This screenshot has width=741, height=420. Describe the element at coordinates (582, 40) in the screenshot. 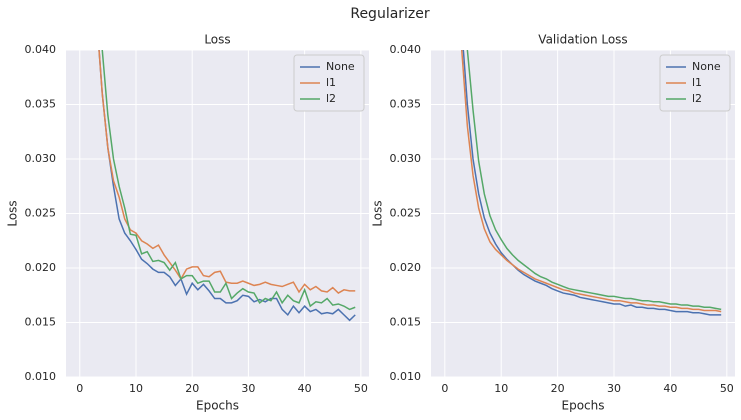

I see `axes-title: Validation Loss` at that location.